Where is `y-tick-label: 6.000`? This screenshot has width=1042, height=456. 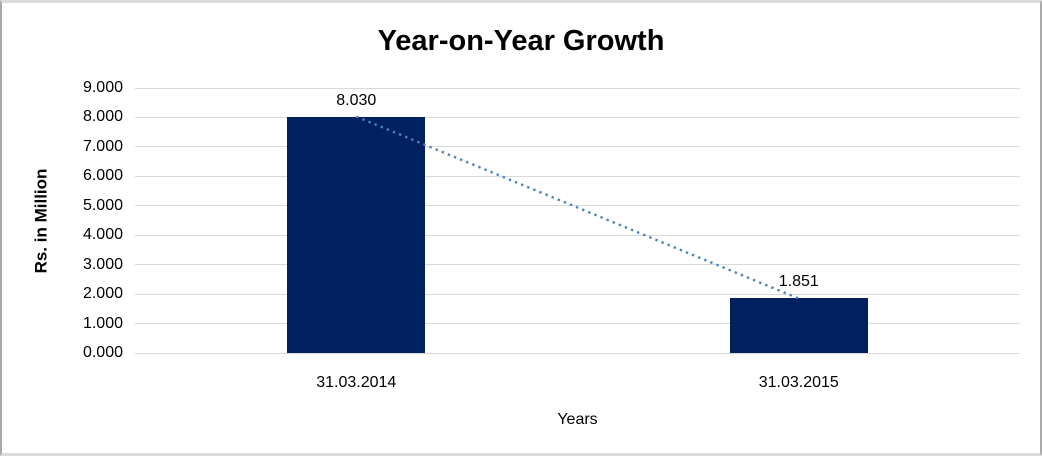
y-tick-label: 6.000 is located at coordinates (102, 176).